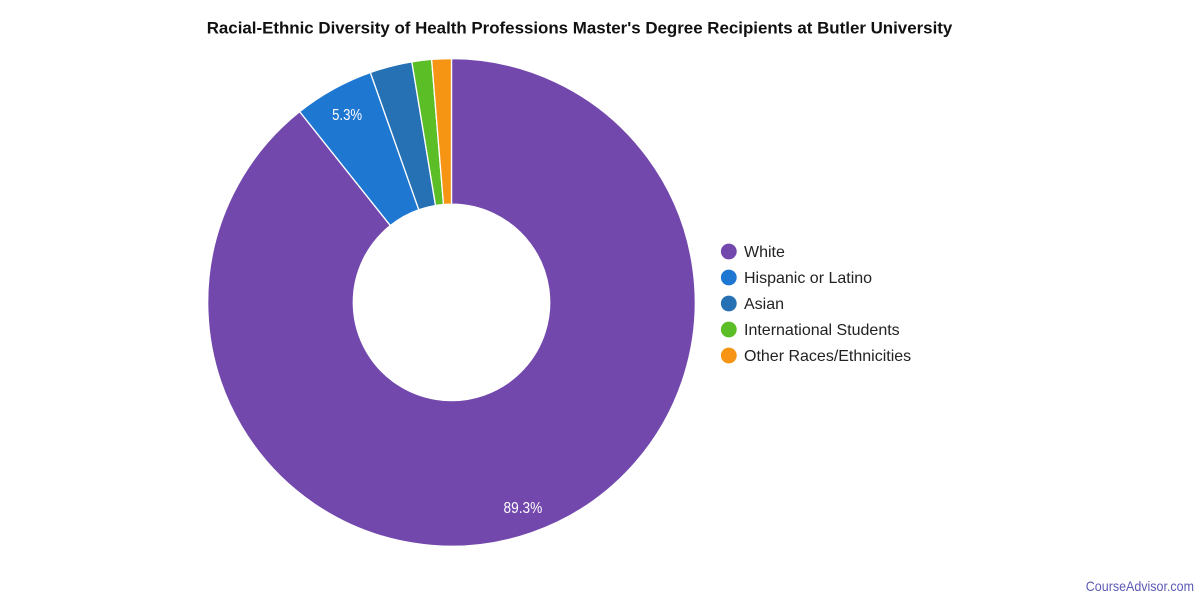  What do you see at coordinates (822, 330) in the screenshot?
I see `svg-text: International Students` at bounding box center [822, 330].